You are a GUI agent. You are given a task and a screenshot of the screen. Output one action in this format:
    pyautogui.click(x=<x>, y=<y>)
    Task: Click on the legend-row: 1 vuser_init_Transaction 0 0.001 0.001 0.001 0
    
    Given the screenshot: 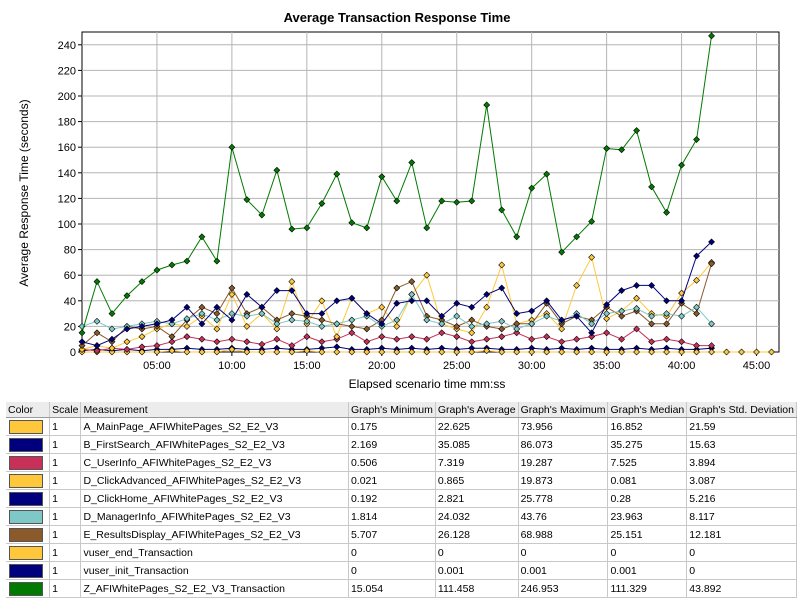 What is the action you would take?
    pyautogui.click(x=401, y=570)
    